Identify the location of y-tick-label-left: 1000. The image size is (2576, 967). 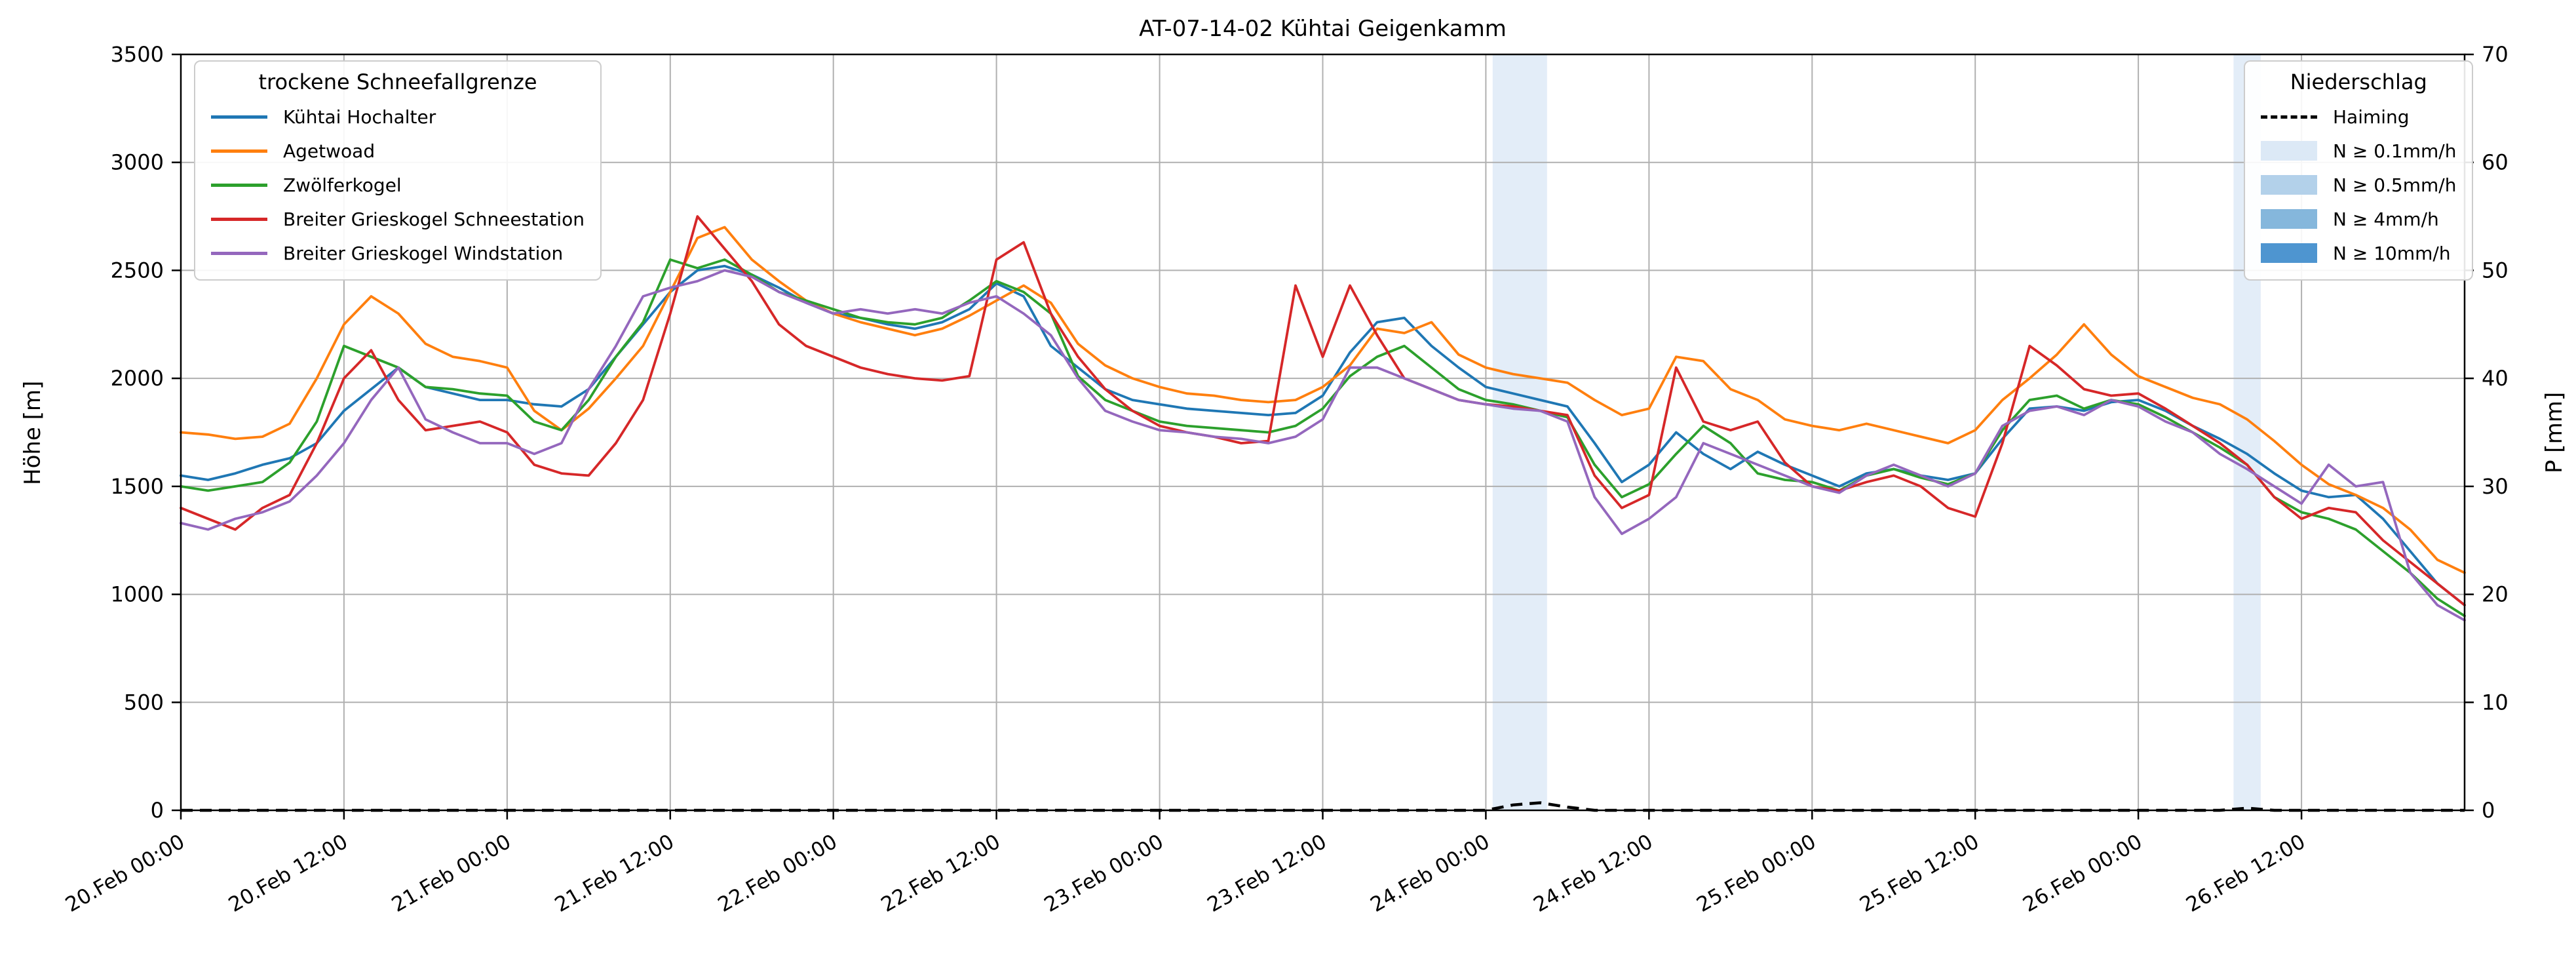
(137, 594).